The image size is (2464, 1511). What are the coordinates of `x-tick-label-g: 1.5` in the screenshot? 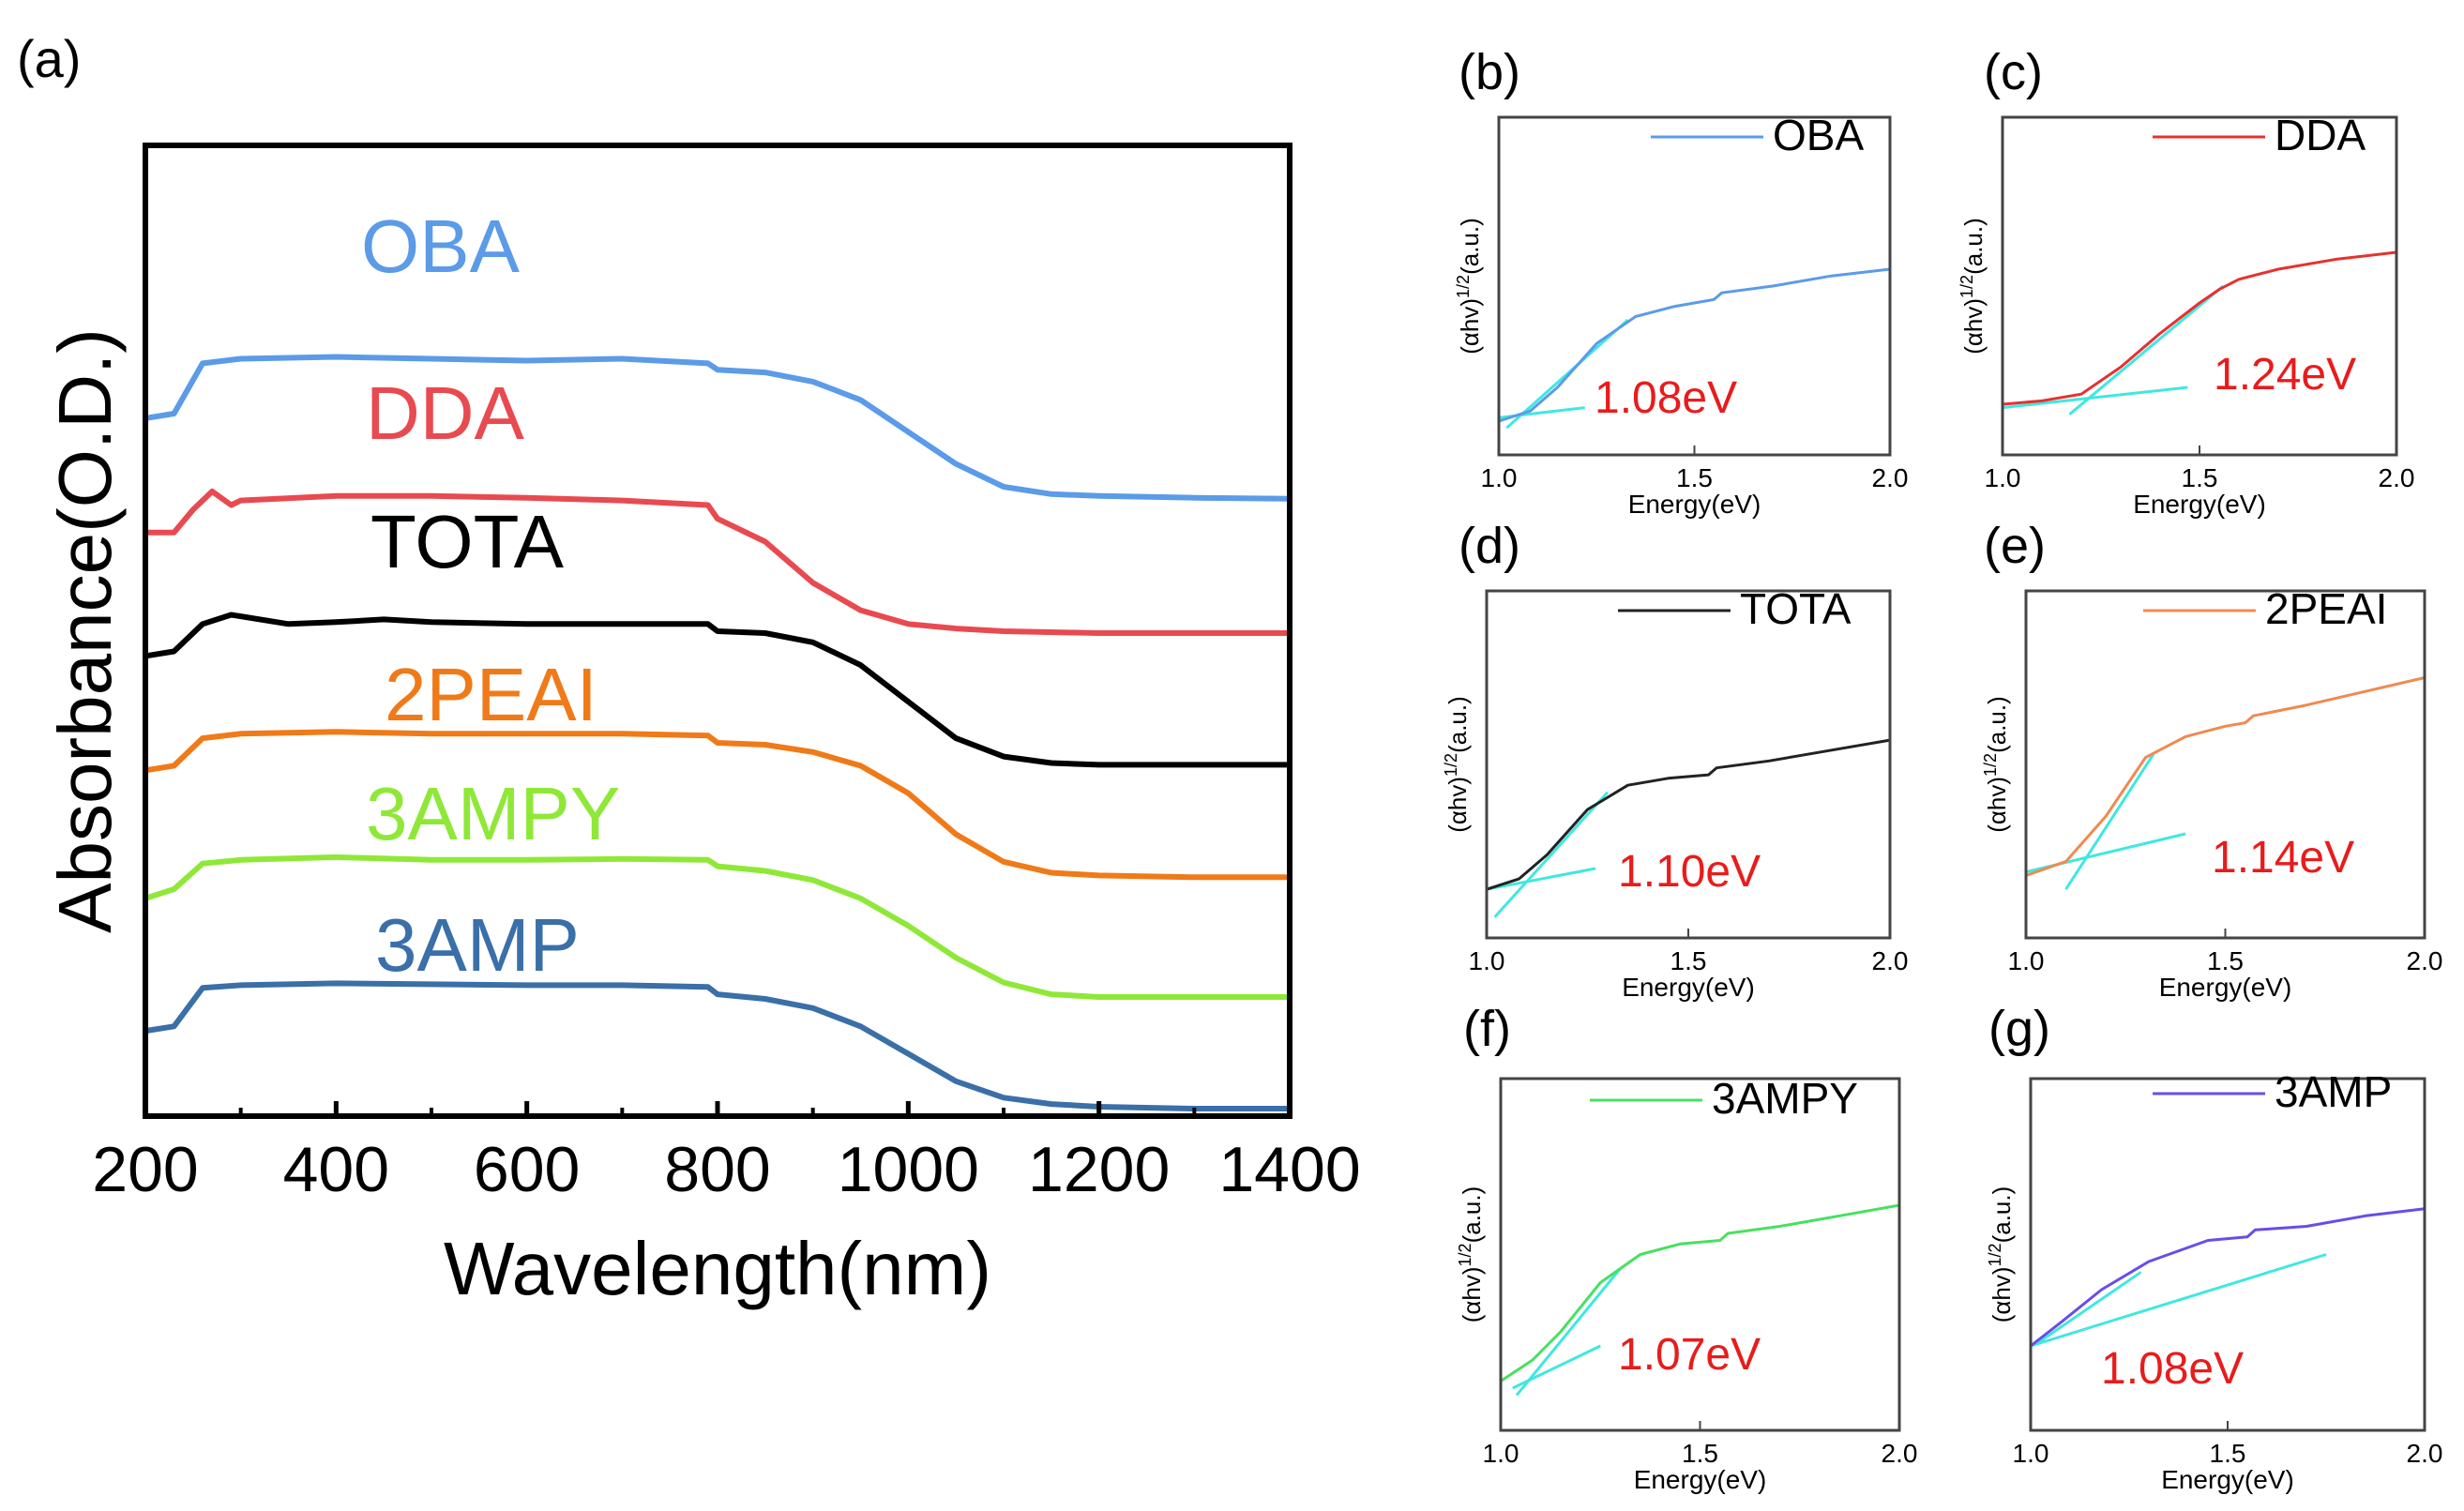 It's located at (2228, 1453).